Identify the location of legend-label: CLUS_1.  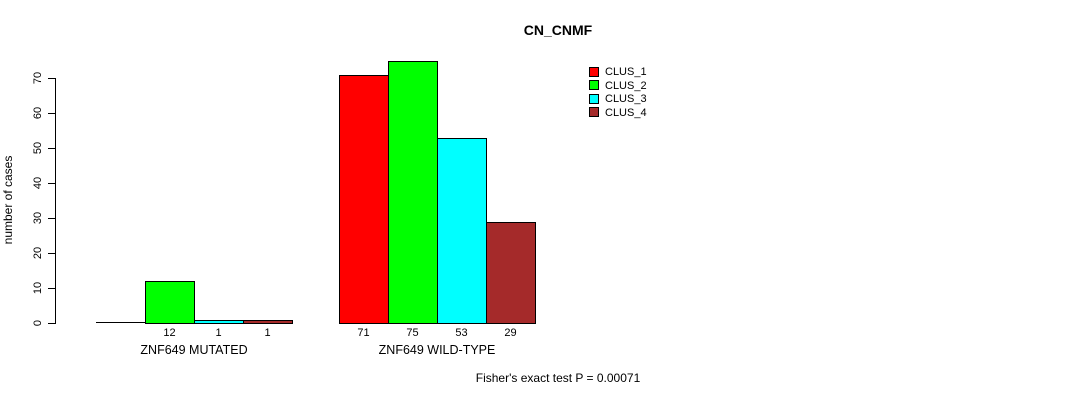
(626, 72).